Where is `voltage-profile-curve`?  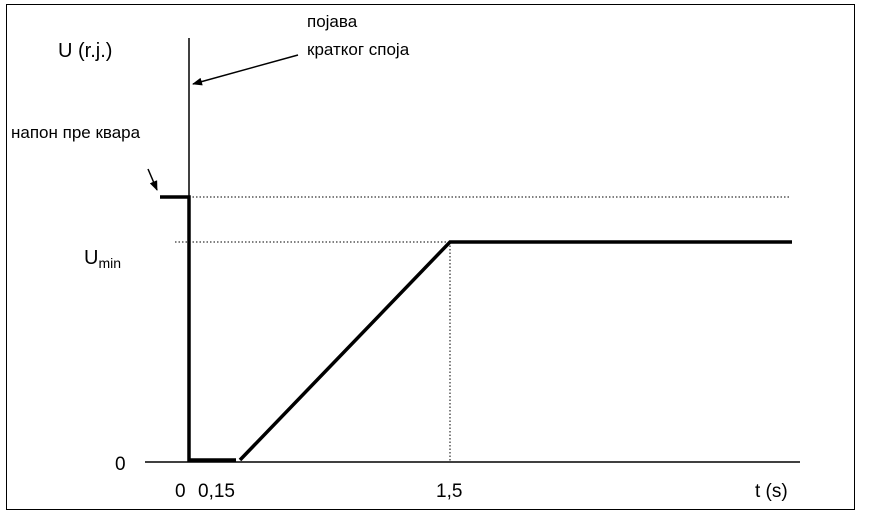
voltage-profile-curve is located at coordinates (198, 328).